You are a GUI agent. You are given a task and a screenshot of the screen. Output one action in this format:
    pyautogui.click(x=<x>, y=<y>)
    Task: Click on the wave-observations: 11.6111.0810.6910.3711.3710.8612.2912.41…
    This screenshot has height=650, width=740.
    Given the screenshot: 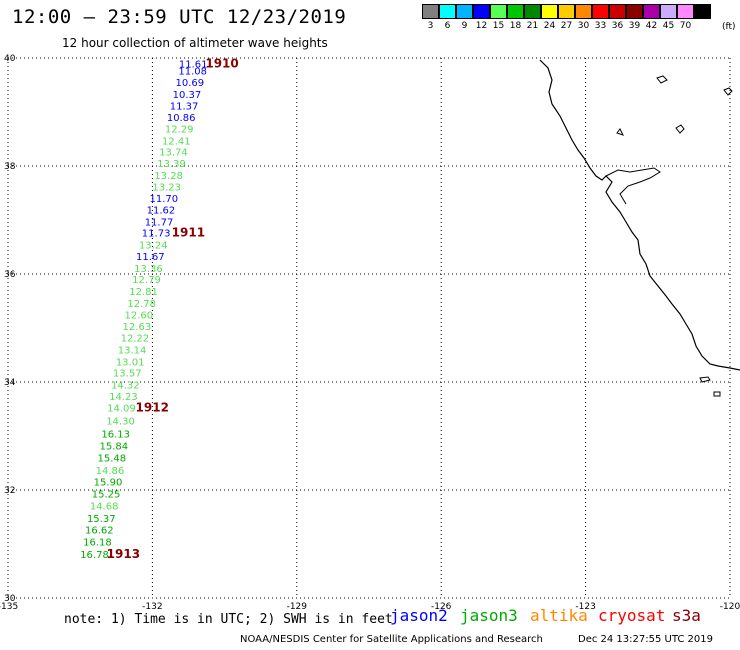 What is the action you would take?
    pyautogui.click(x=143, y=310)
    